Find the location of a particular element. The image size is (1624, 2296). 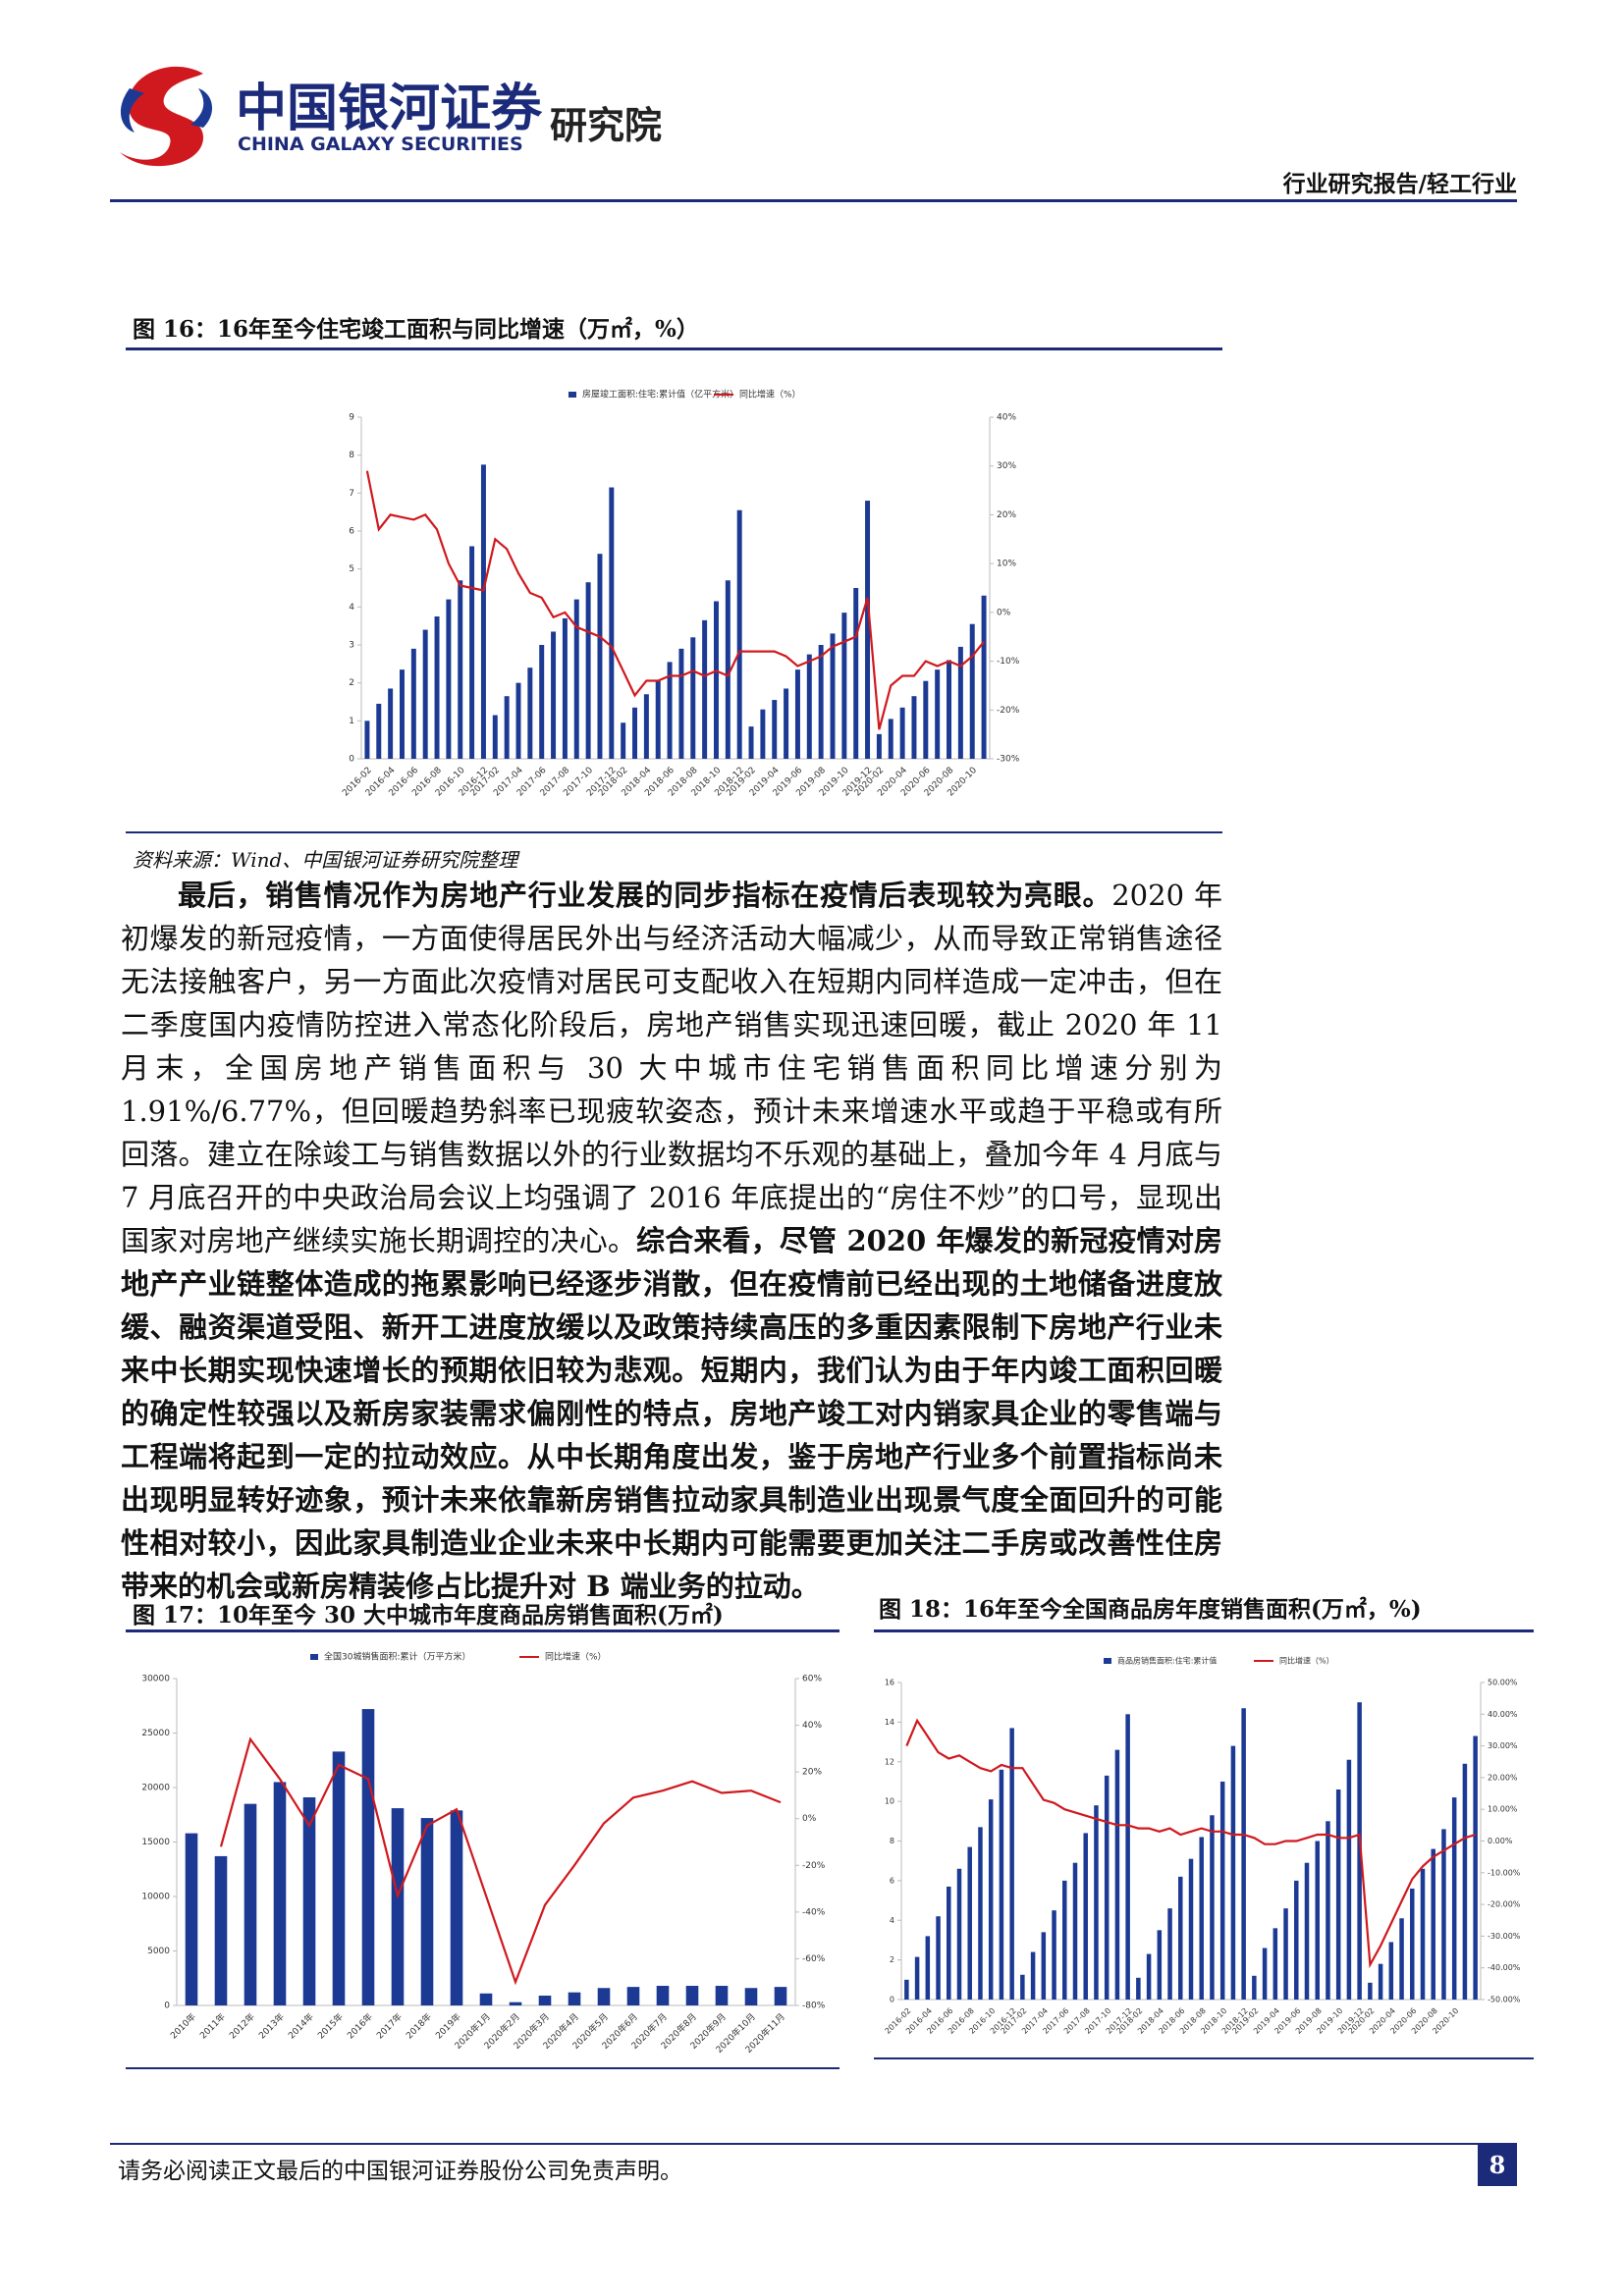

y2-tick-label: 60% is located at coordinates (812, 1679).